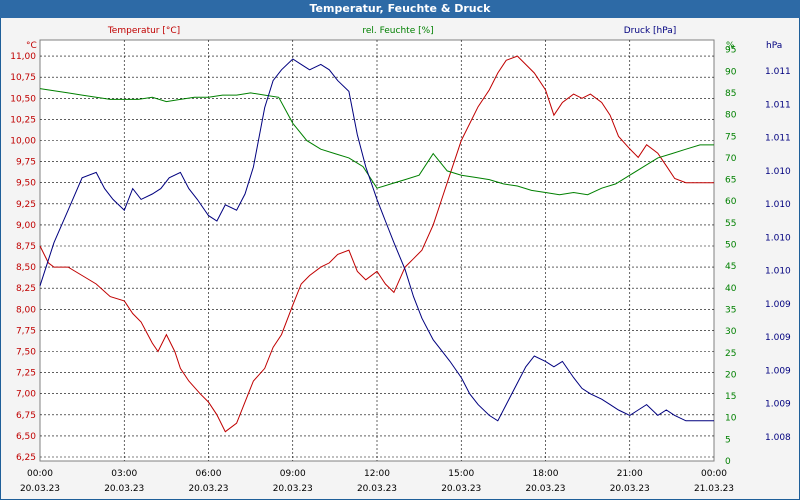 The height and width of the screenshot is (500, 800). I want to click on window-title: Temperatur, Feuchte & Druck, so click(400, 9).